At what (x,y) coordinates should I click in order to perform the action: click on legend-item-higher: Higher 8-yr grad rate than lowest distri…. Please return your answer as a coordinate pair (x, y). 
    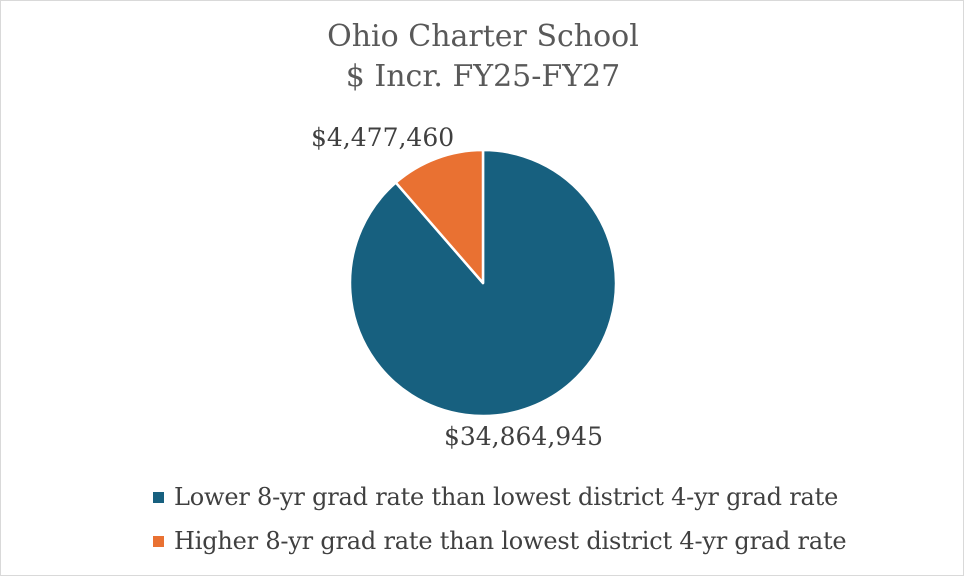
    Looking at the image, I should click on (500, 541).